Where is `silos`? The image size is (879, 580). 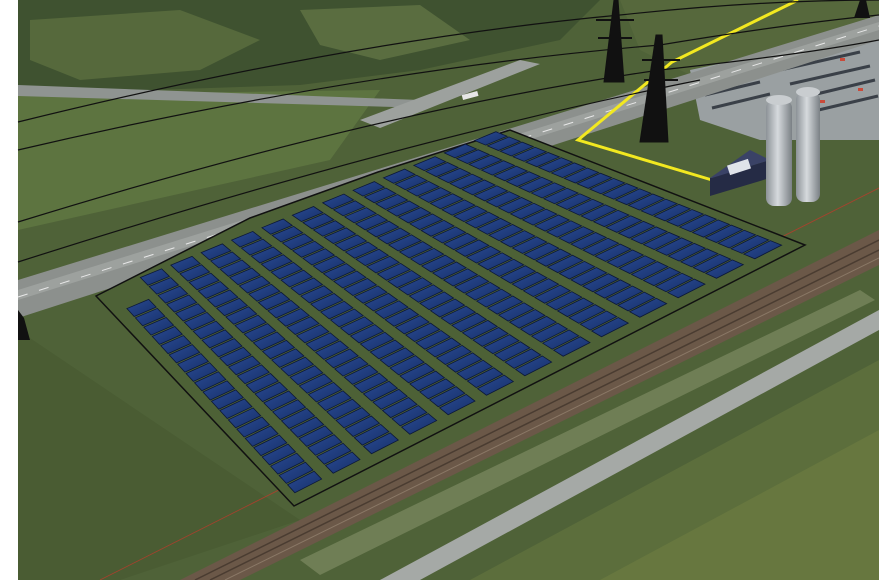 silos is located at coordinates (793, 146).